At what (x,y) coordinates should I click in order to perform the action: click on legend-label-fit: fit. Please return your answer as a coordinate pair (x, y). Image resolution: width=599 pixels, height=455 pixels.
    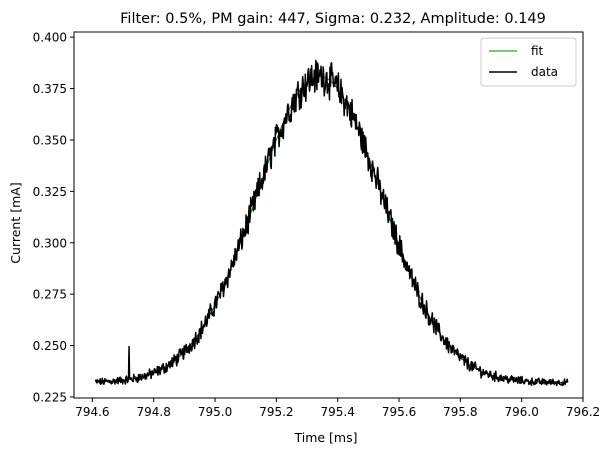
    Looking at the image, I should click on (537, 51).